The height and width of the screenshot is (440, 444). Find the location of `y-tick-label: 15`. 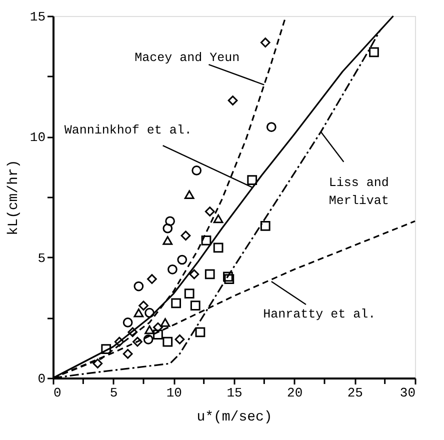

y-tick-label: 15 is located at coordinates (38, 17).